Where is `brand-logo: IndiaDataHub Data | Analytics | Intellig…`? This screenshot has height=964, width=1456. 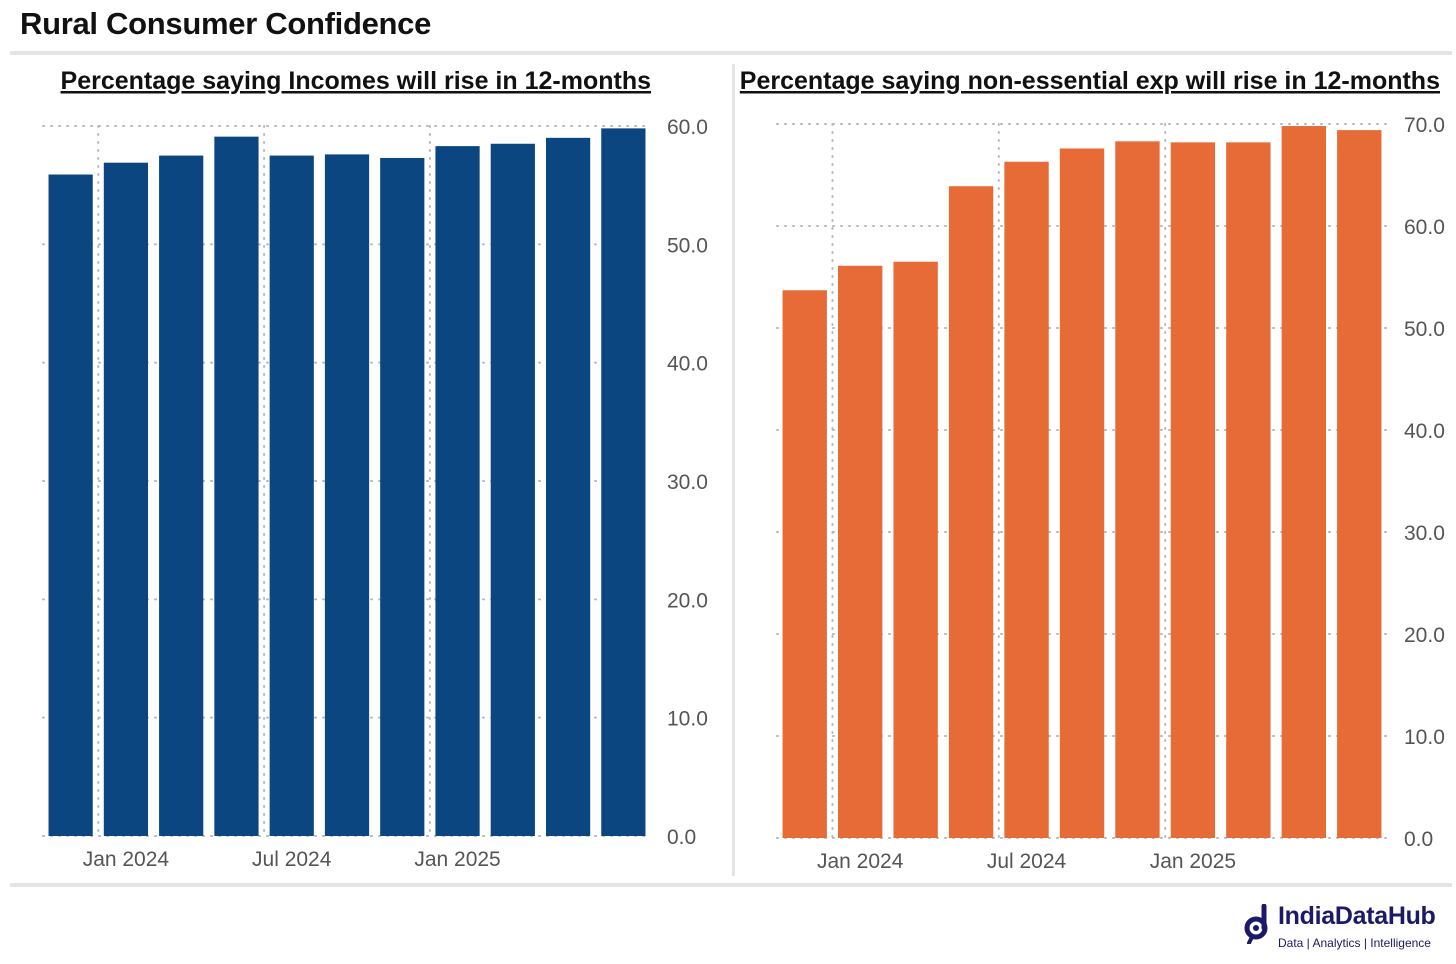
brand-logo: IndiaDataHub Data | Analytics | Intellig… is located at coordinates (1349, 928).